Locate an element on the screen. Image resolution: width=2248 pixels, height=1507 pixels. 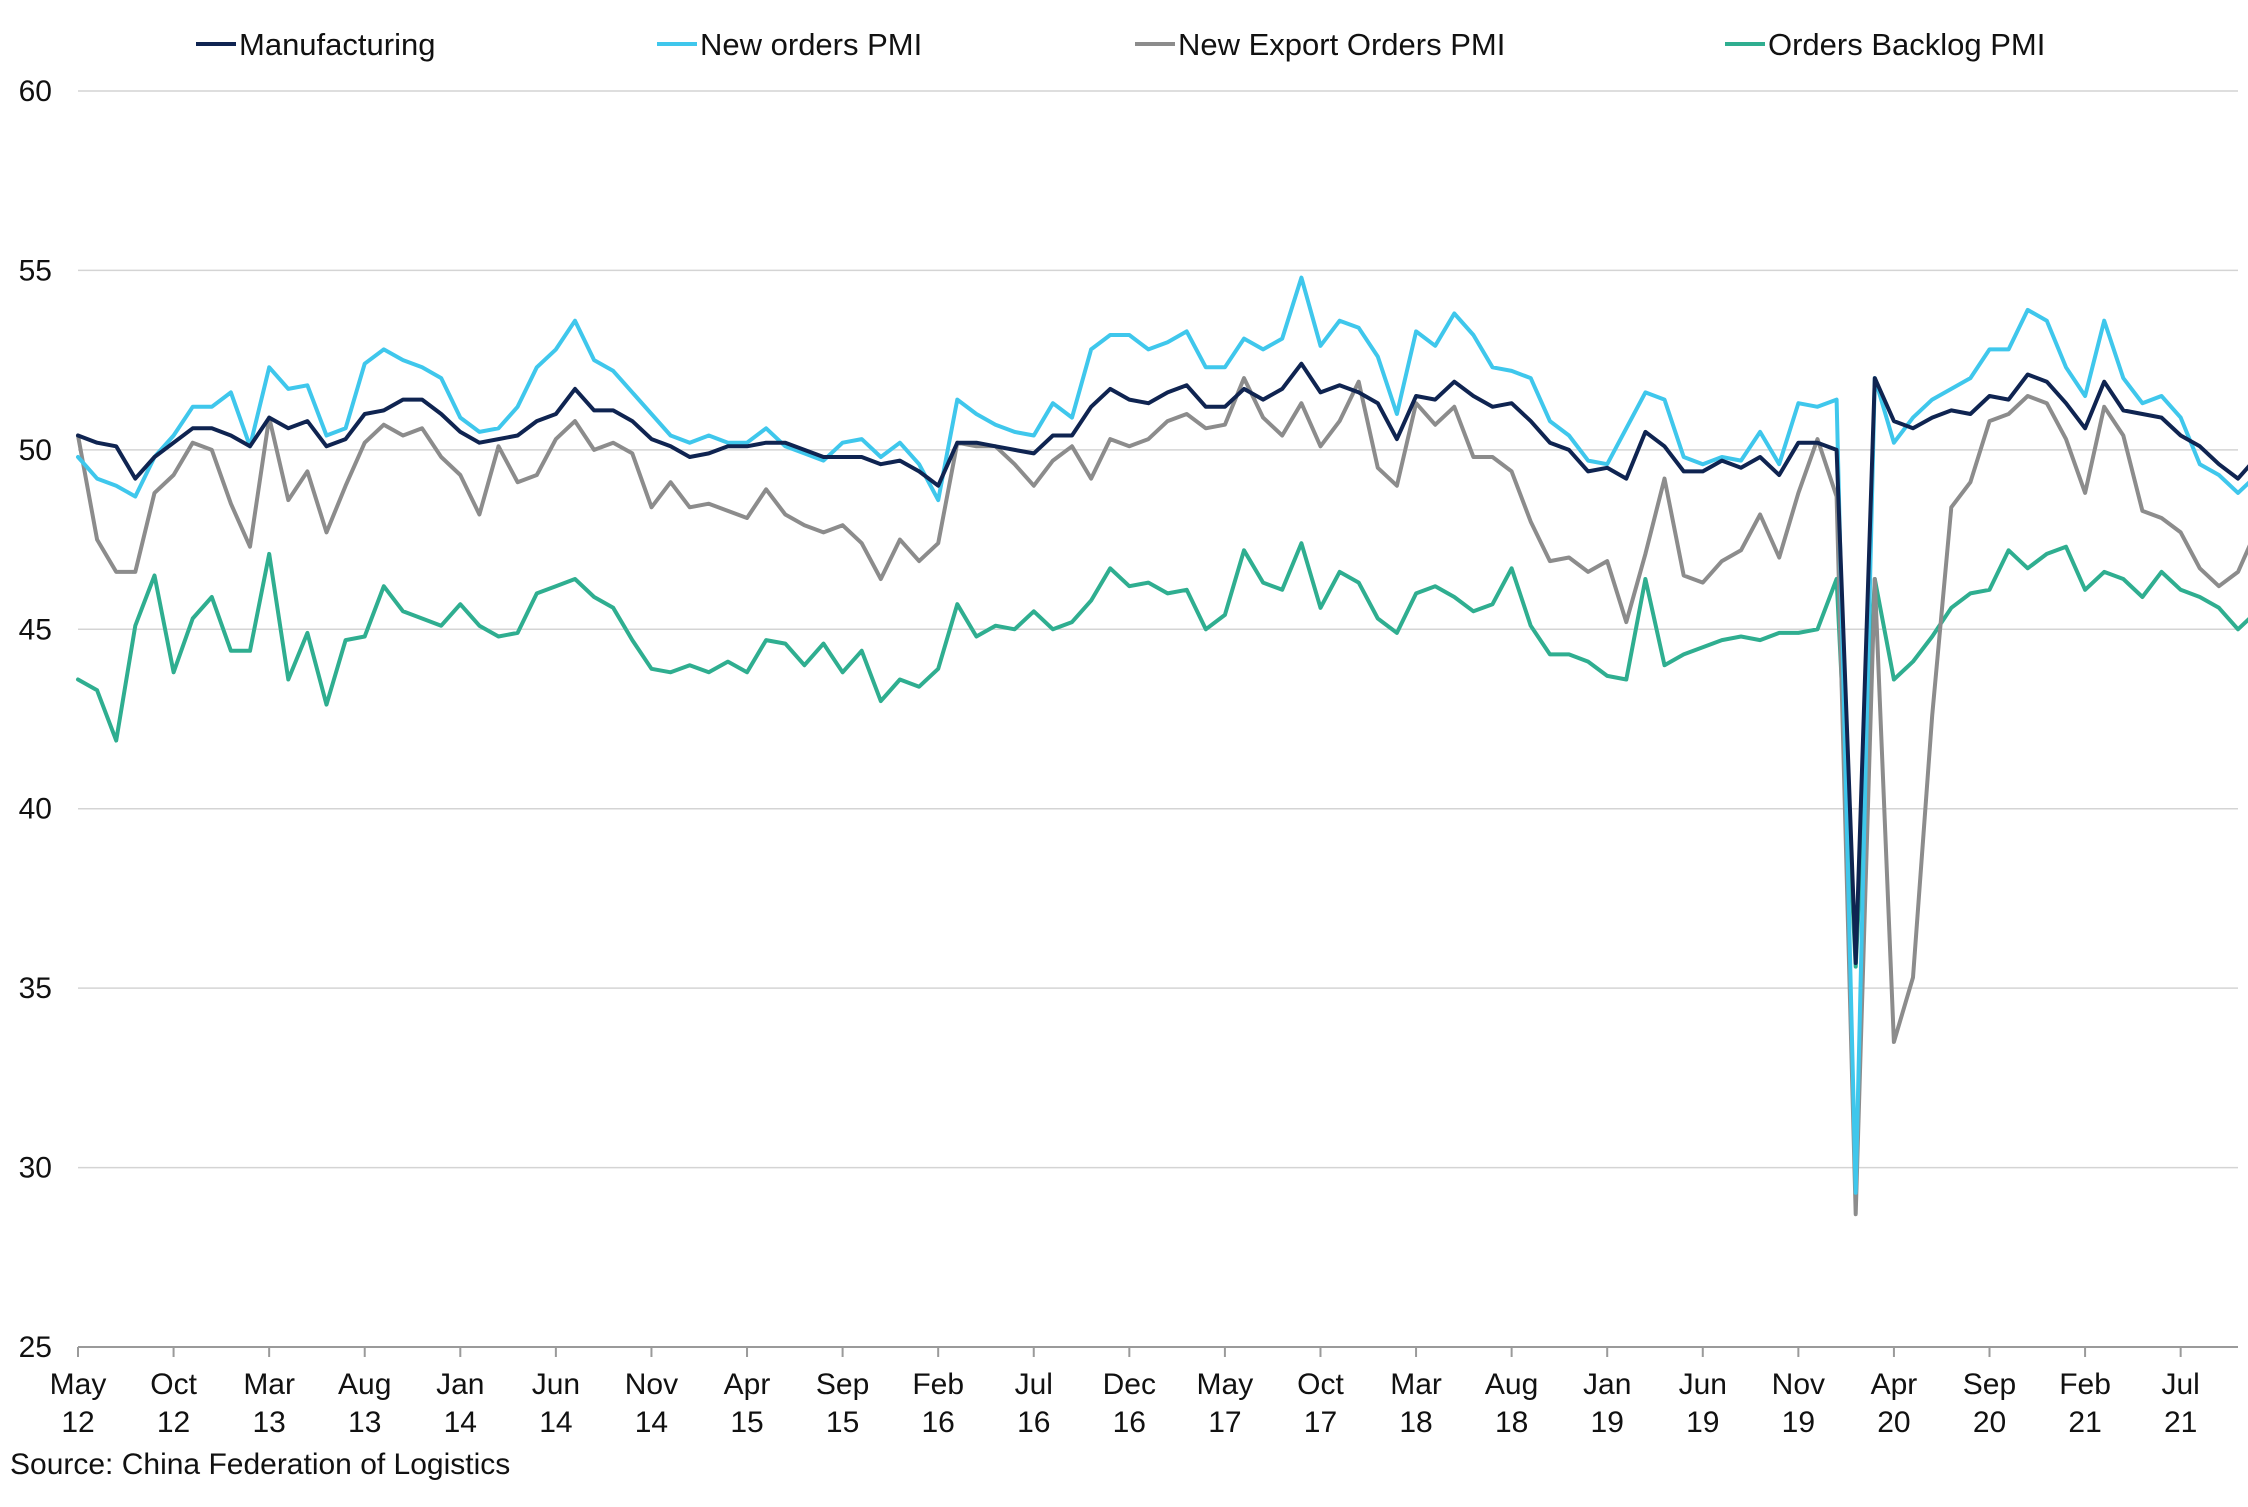
legend-label: New orders PMI is located at coordinates (811, 44).